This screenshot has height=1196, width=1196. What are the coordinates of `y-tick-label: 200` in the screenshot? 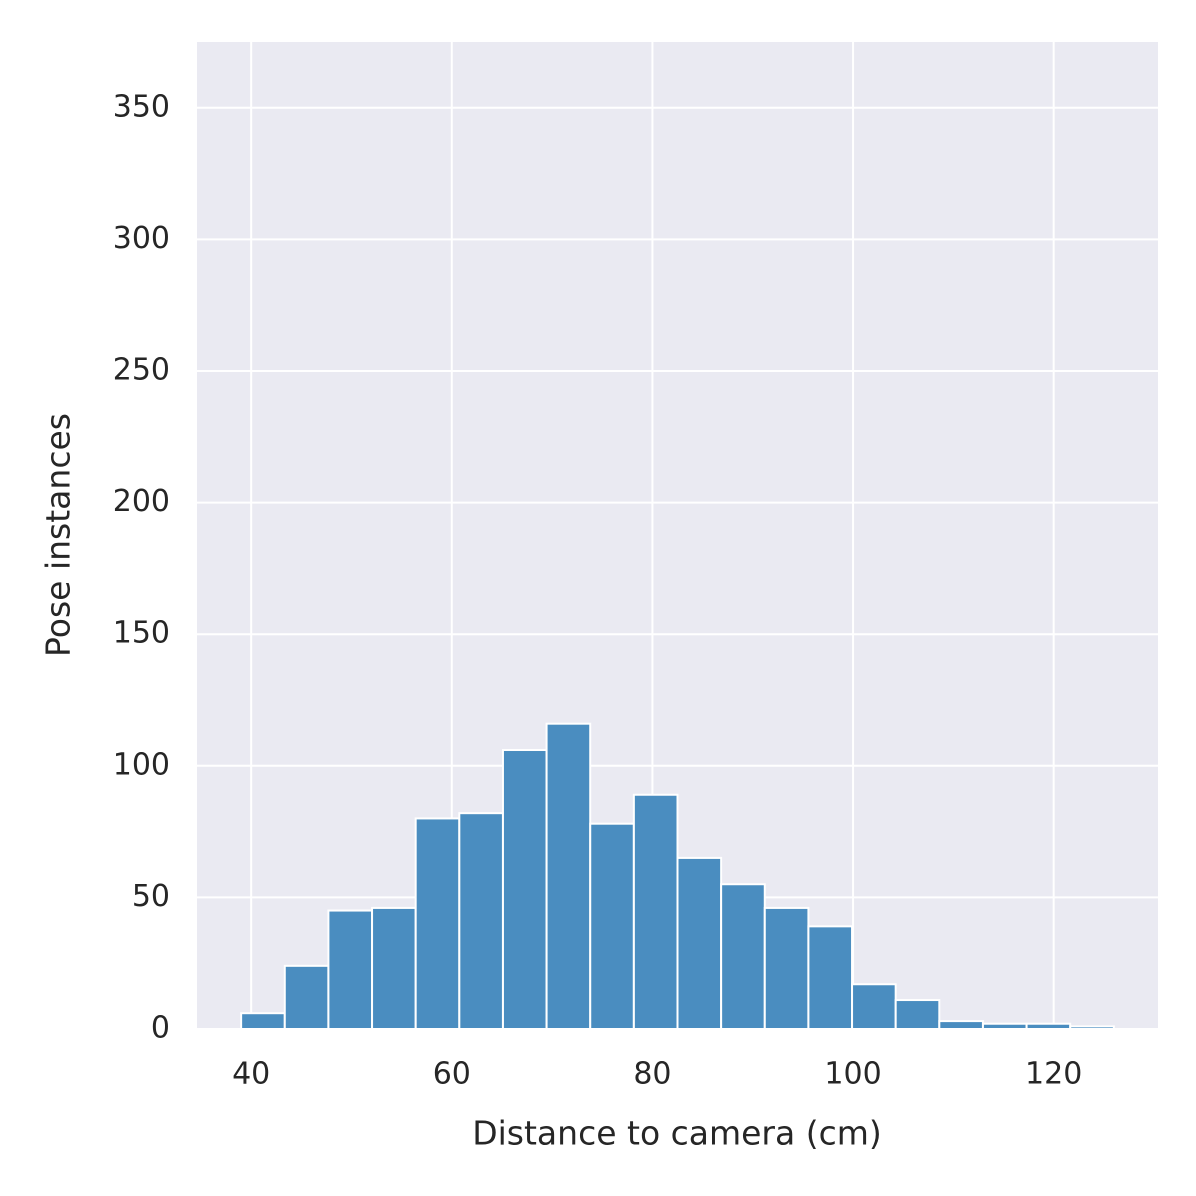 It's located at (141, 501).